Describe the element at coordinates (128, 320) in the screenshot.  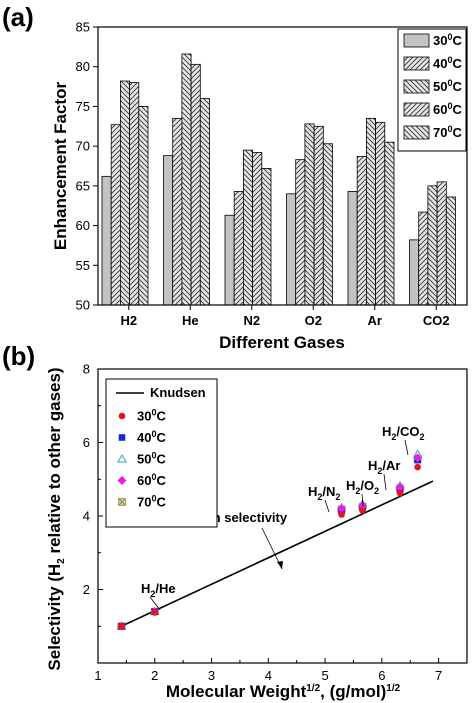
I see `x-tick-label: H2` at that location.